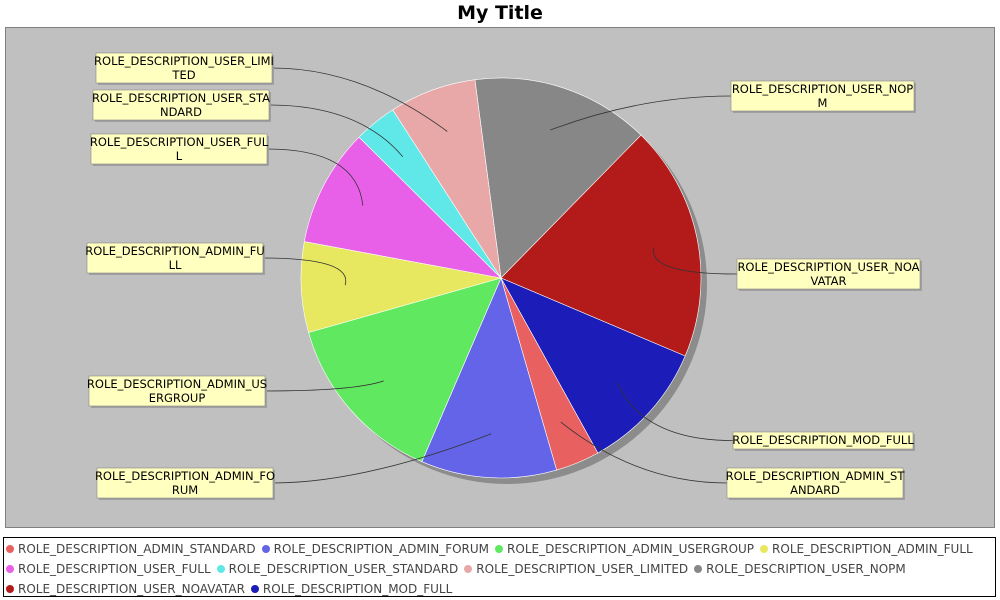  What do you see at coordinates (828, 281) in the screenshot?
I see `slice-label-text: VATAR` at bounding box center [828, 281].